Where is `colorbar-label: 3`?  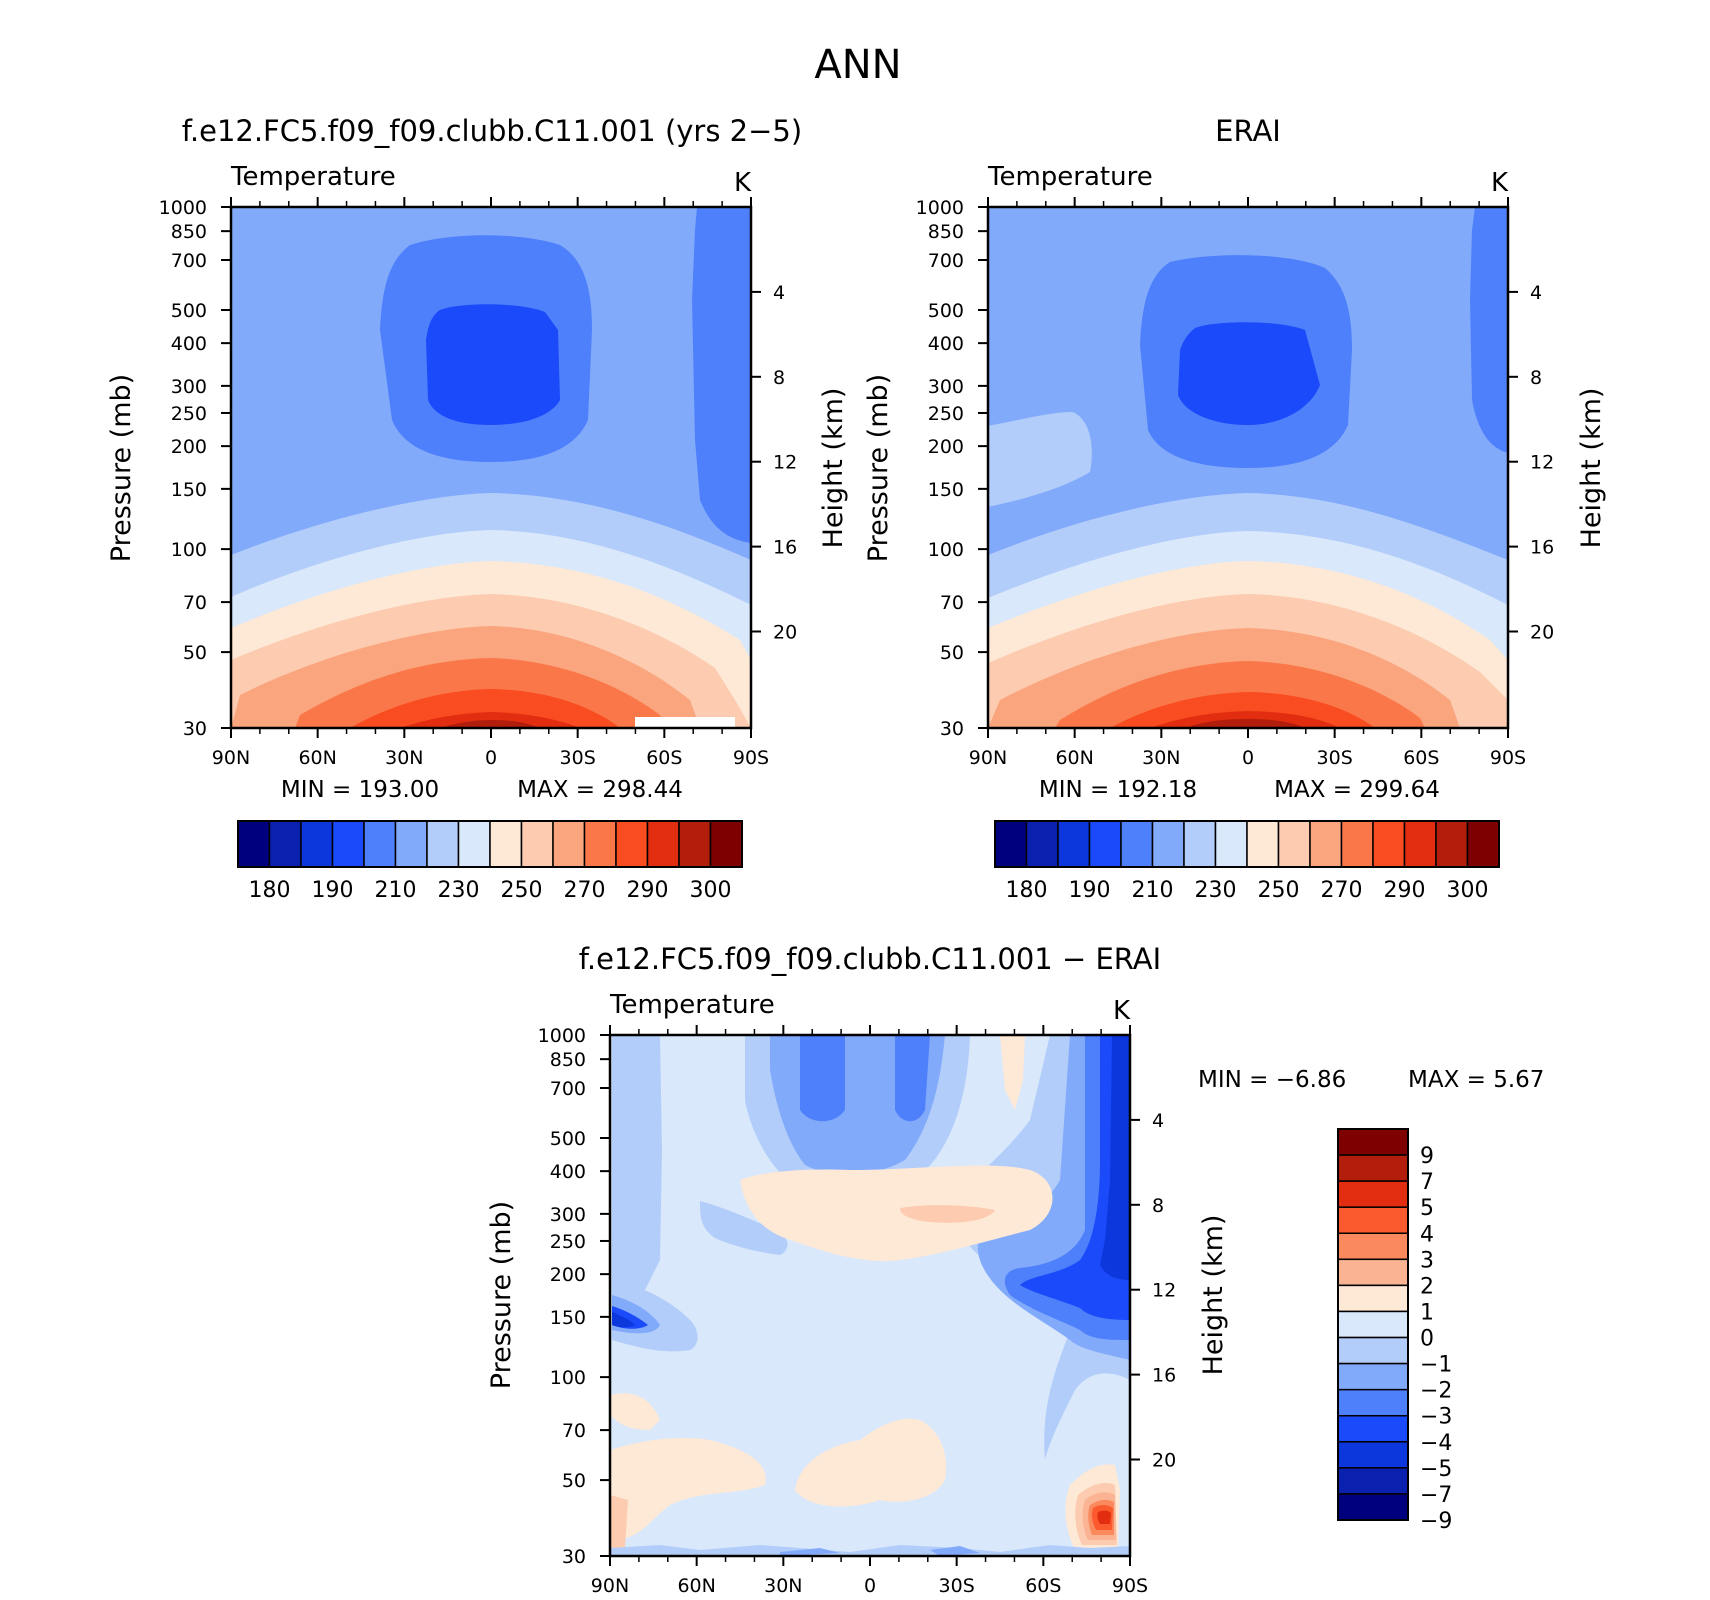
colorbar-label: 3 is located at coordinates (1427, 1260).